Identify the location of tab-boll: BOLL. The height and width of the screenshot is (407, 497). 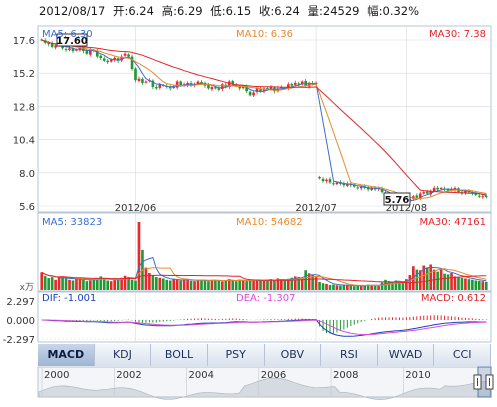
(179, 355).